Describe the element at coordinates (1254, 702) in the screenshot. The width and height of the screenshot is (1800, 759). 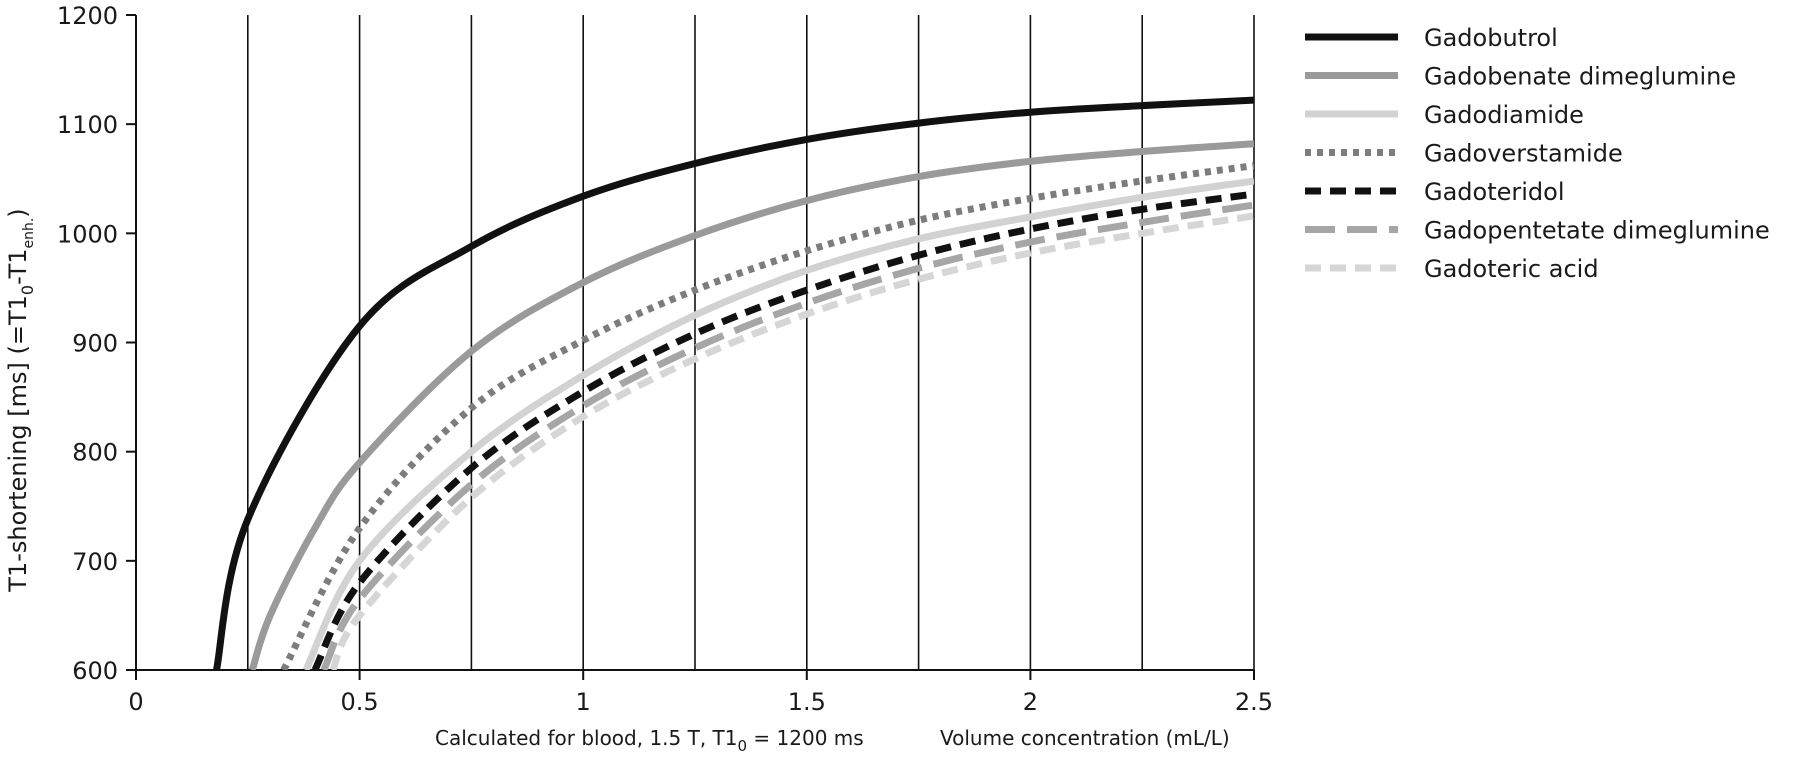
I see `x-tick-label-5: 2.5` at that location.